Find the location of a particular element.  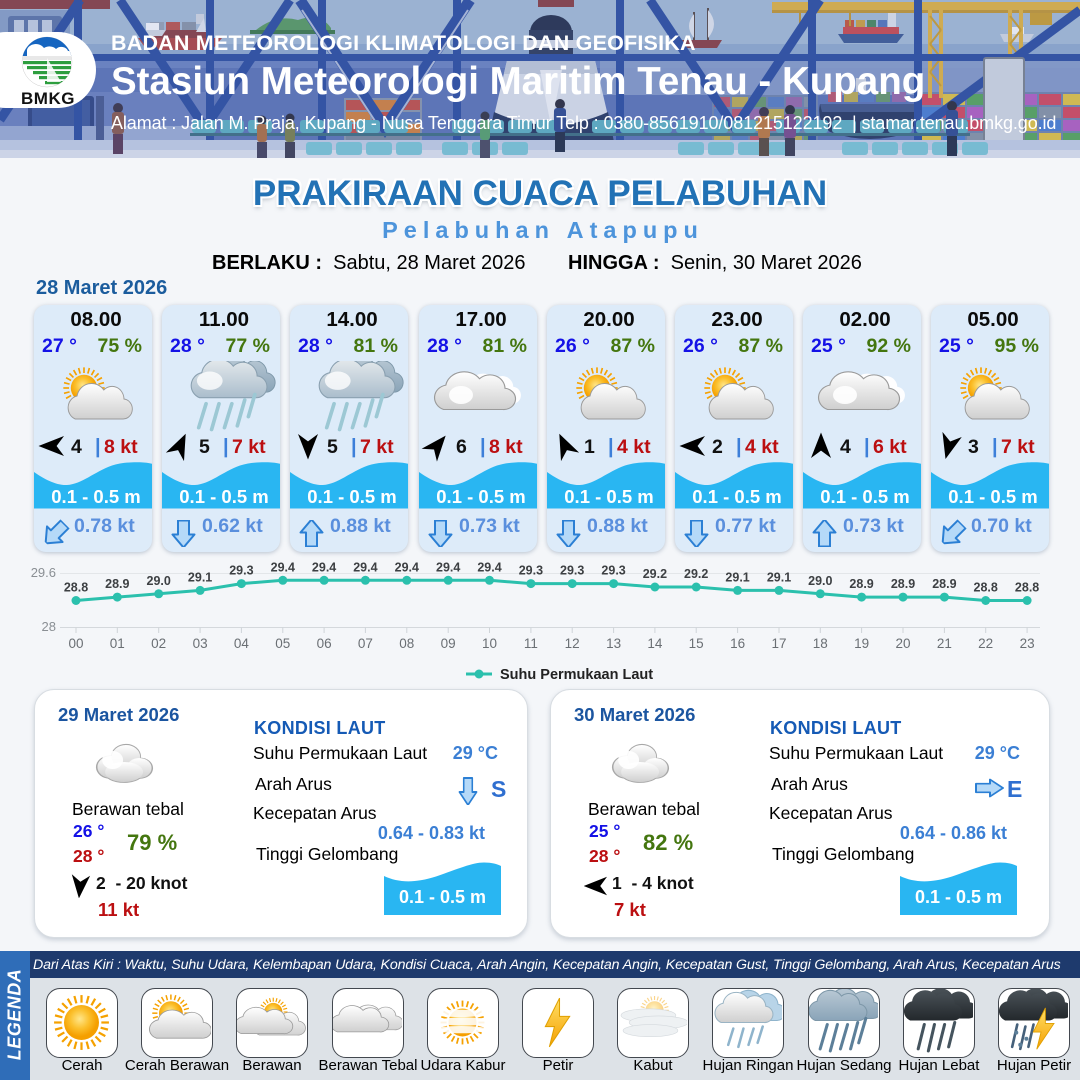

svg-text: 16 is located at coordinates (737, 643).